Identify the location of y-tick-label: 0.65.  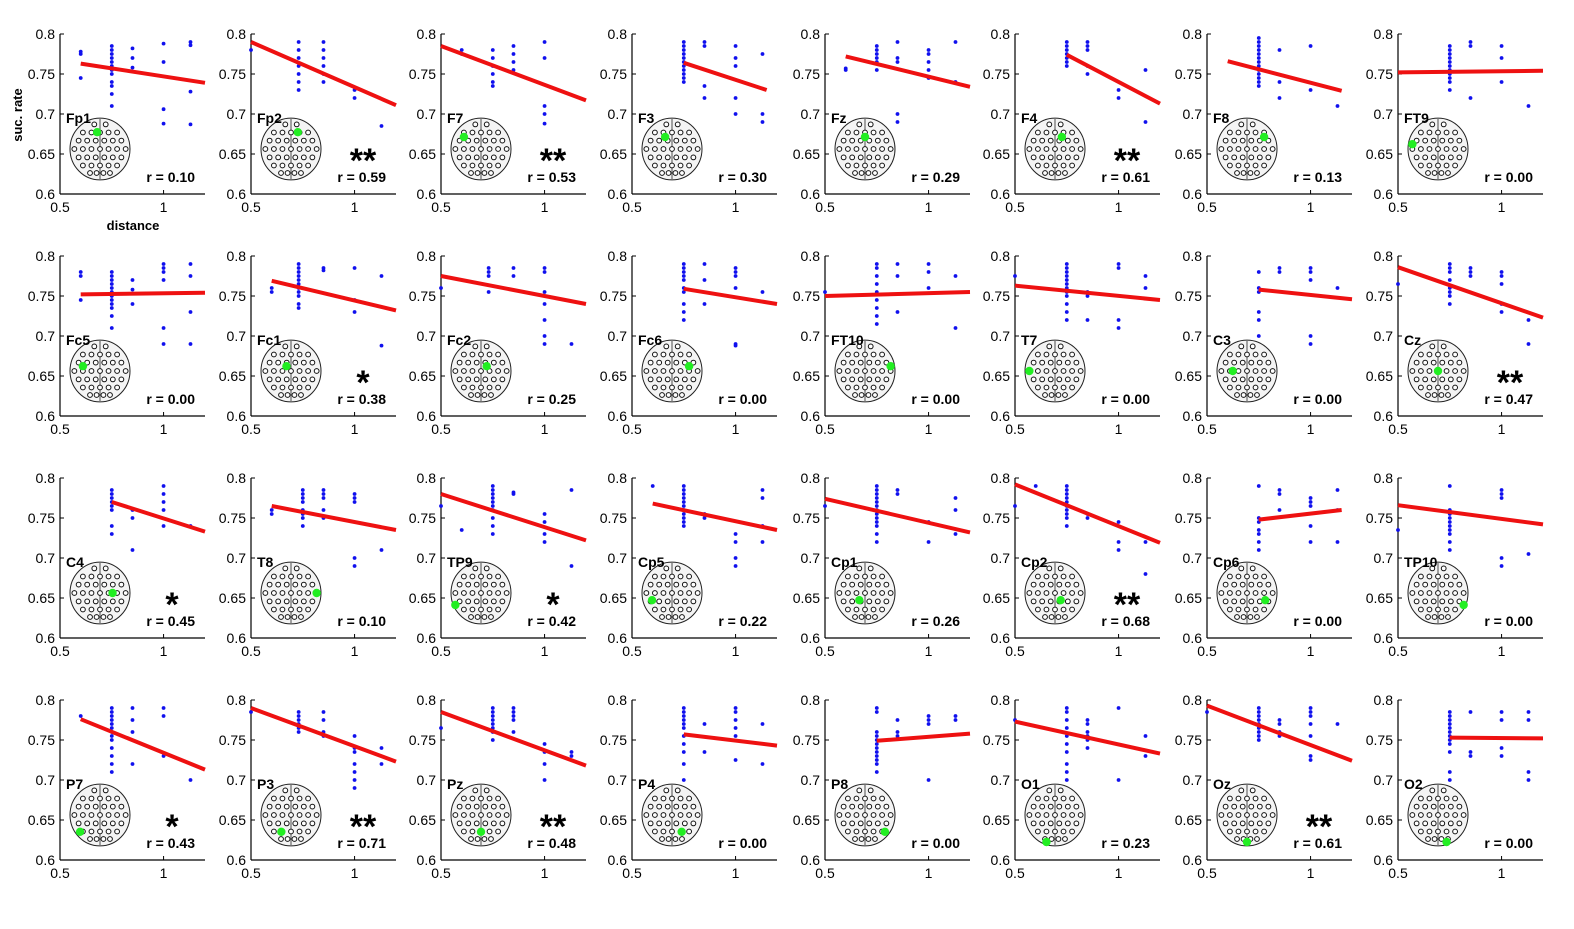
(996, 154).